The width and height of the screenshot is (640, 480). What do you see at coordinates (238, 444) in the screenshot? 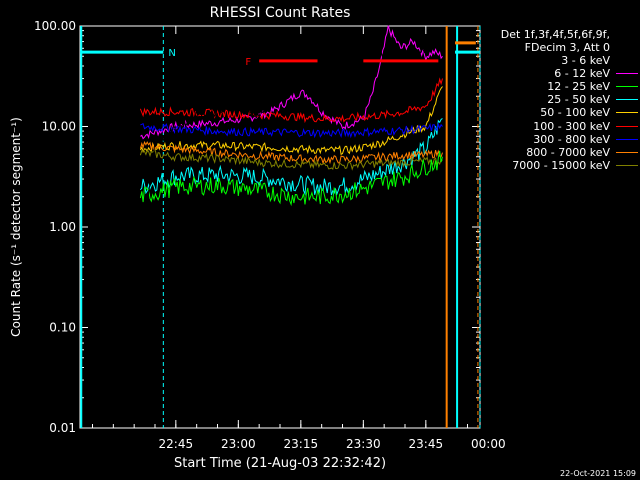
I see `x-tick-label: 23:00` at bounding box center [238, 444].